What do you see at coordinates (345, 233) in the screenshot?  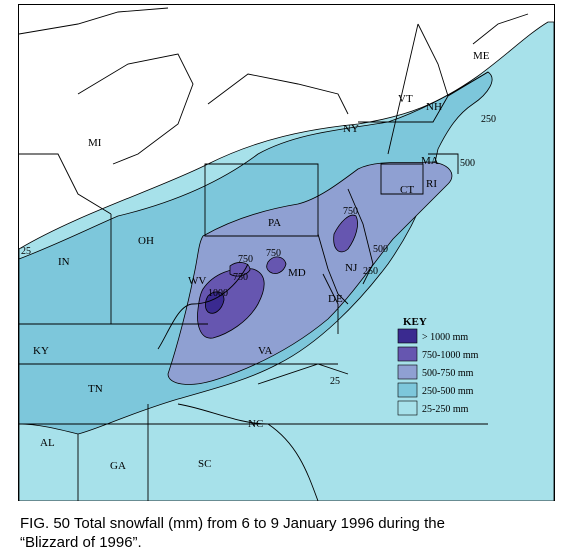 I see `band-750-1000-pa` at bounding box center [345, 233].